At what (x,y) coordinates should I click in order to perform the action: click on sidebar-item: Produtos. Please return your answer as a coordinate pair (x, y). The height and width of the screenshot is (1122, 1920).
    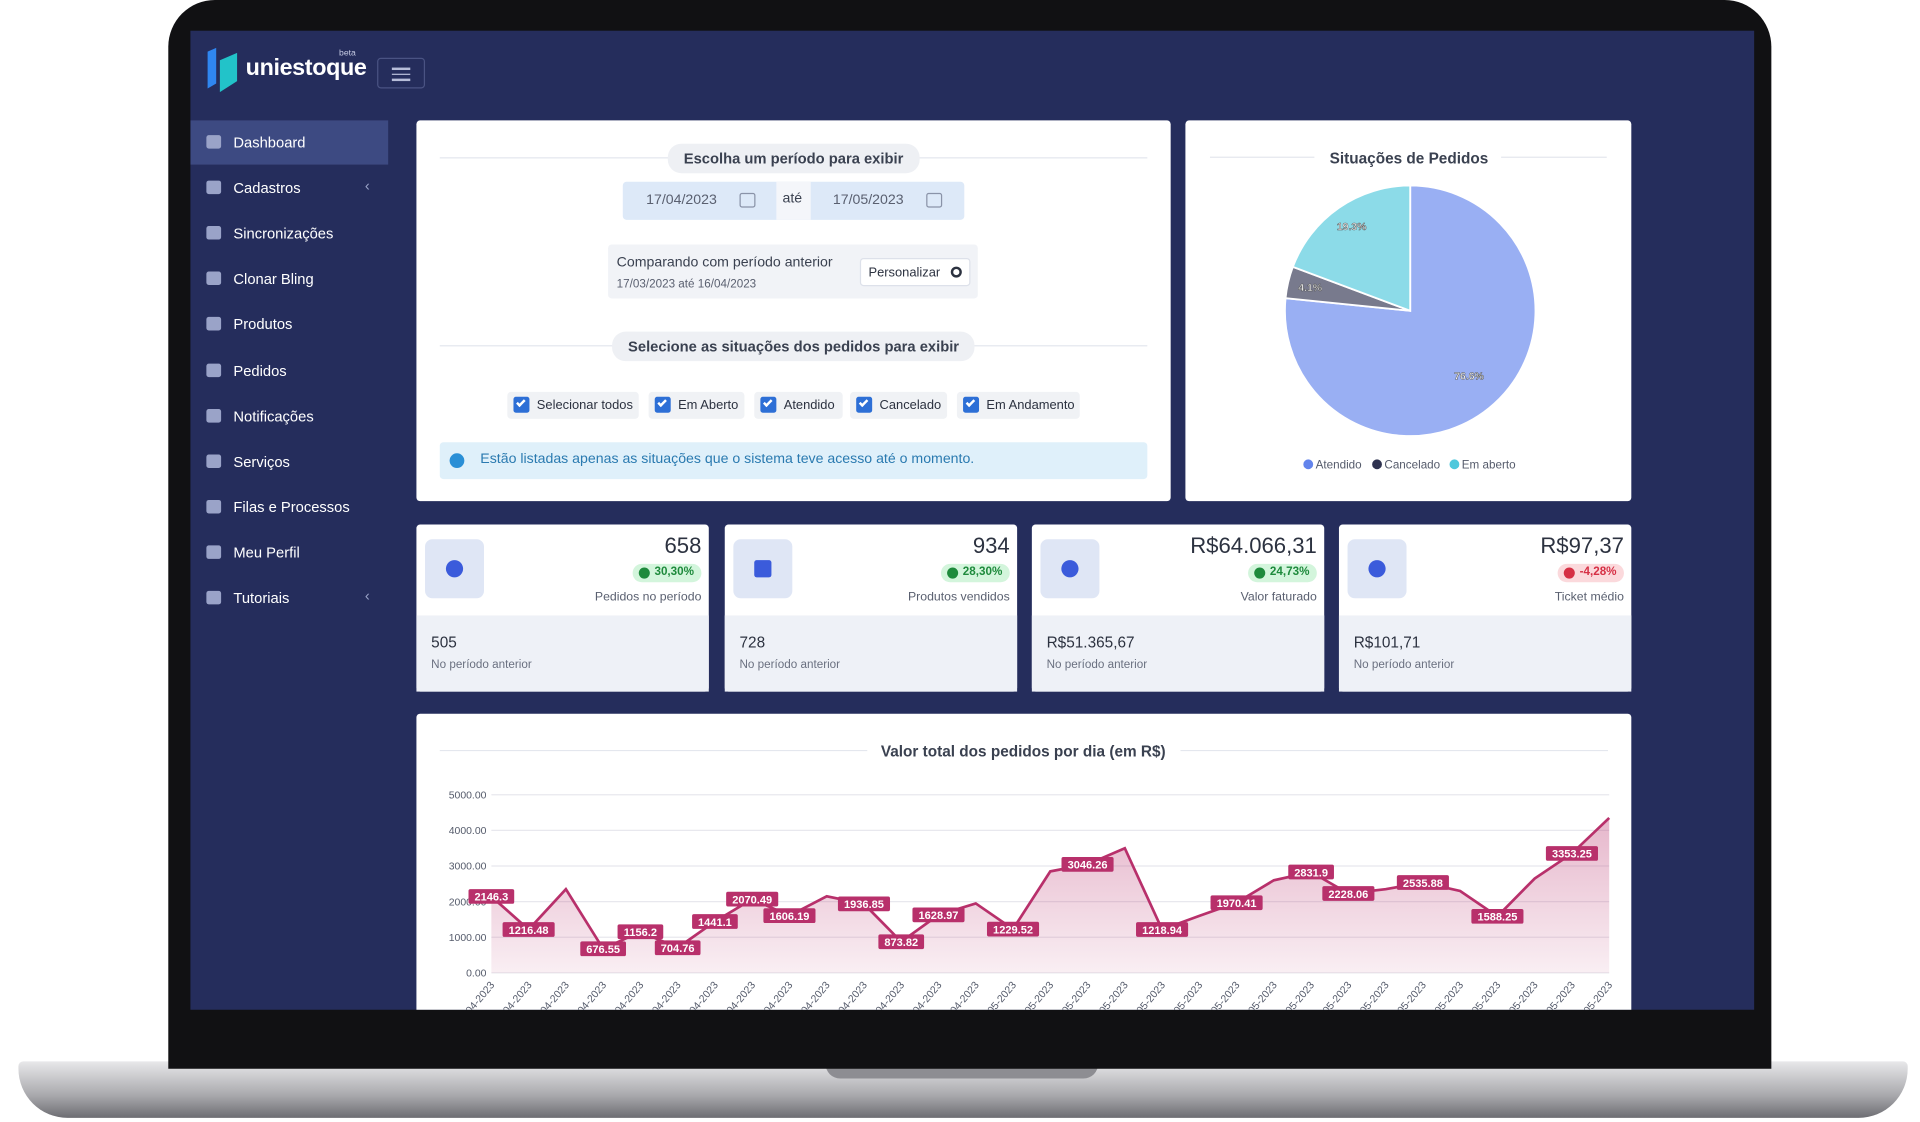
    Looking at the image, I should click on (289, 325).